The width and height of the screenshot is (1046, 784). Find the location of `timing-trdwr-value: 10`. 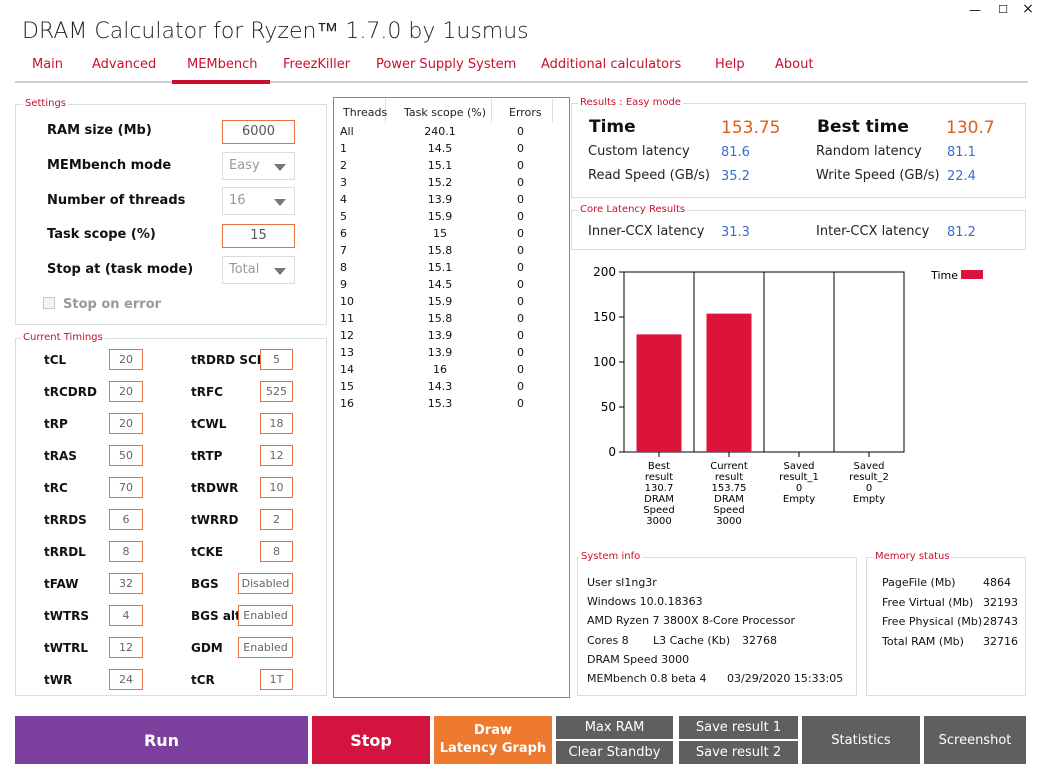

timing-trdwr-value: 10 is located at coordinates (276, 487).